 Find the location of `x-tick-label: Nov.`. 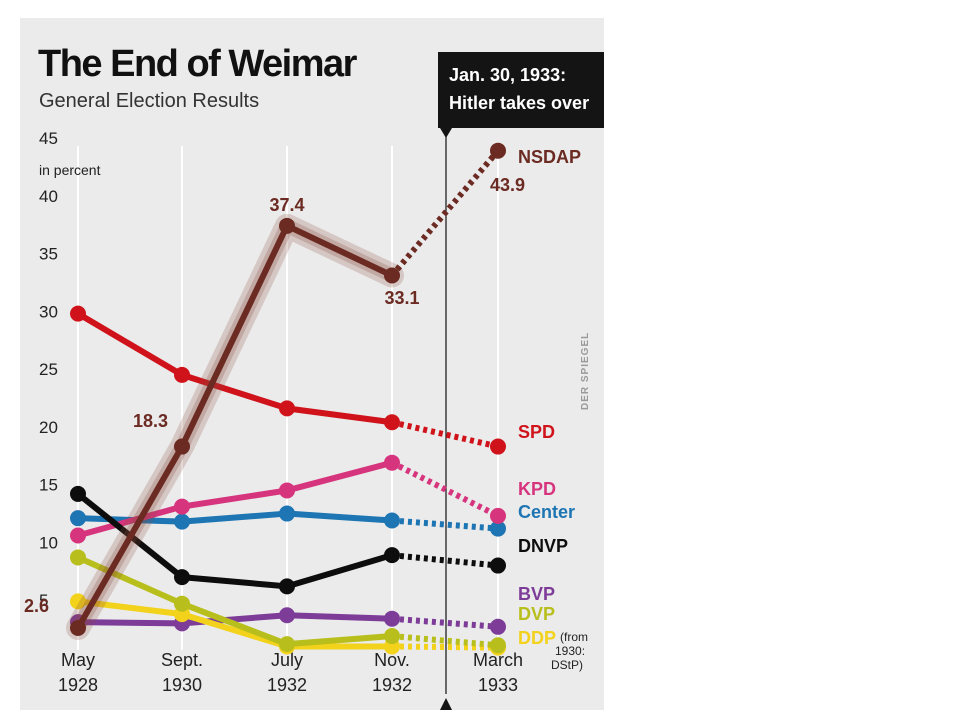

x-tick-label: Nov. is located at coordinates (392, 660).